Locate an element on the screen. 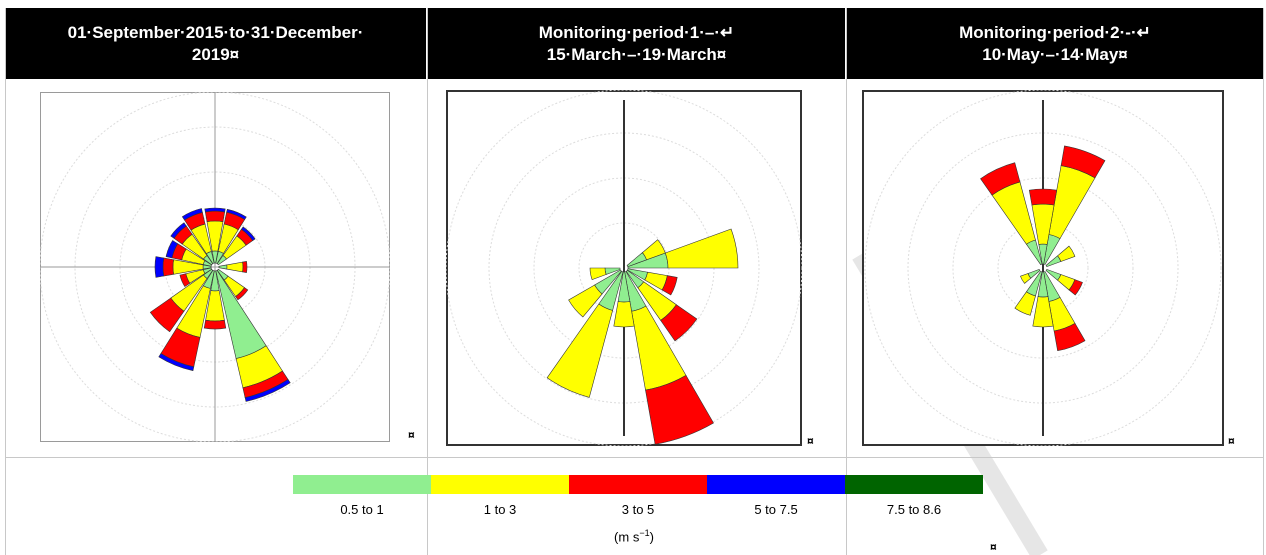  table-row-divider is located at coordinates (634, 457).